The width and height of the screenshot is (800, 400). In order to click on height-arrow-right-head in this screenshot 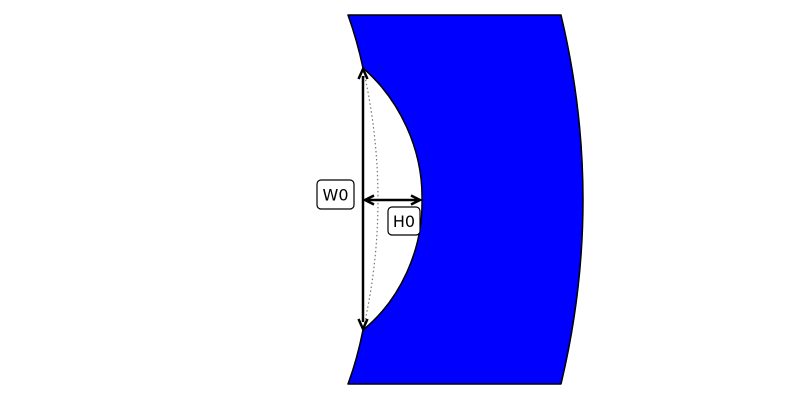, I will do `click(416, 200)`.